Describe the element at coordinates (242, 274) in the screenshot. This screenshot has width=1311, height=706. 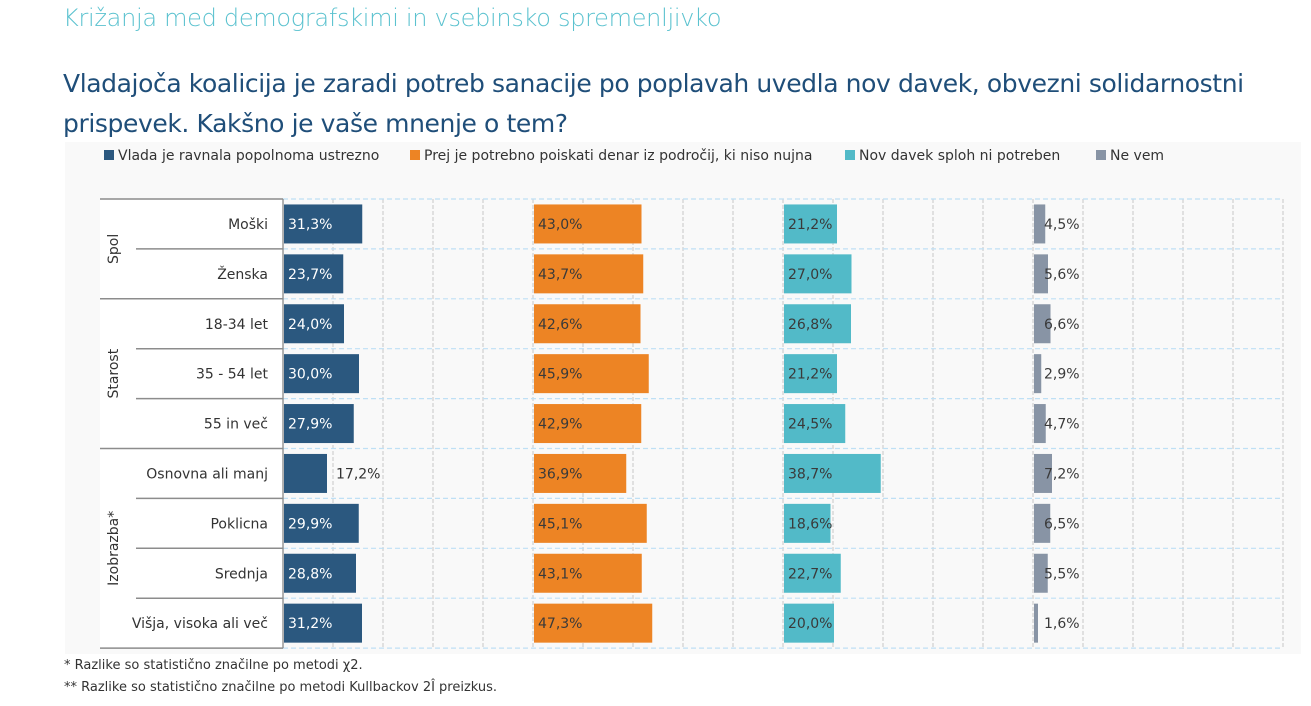
I see `category-label: Ženska` at that location.